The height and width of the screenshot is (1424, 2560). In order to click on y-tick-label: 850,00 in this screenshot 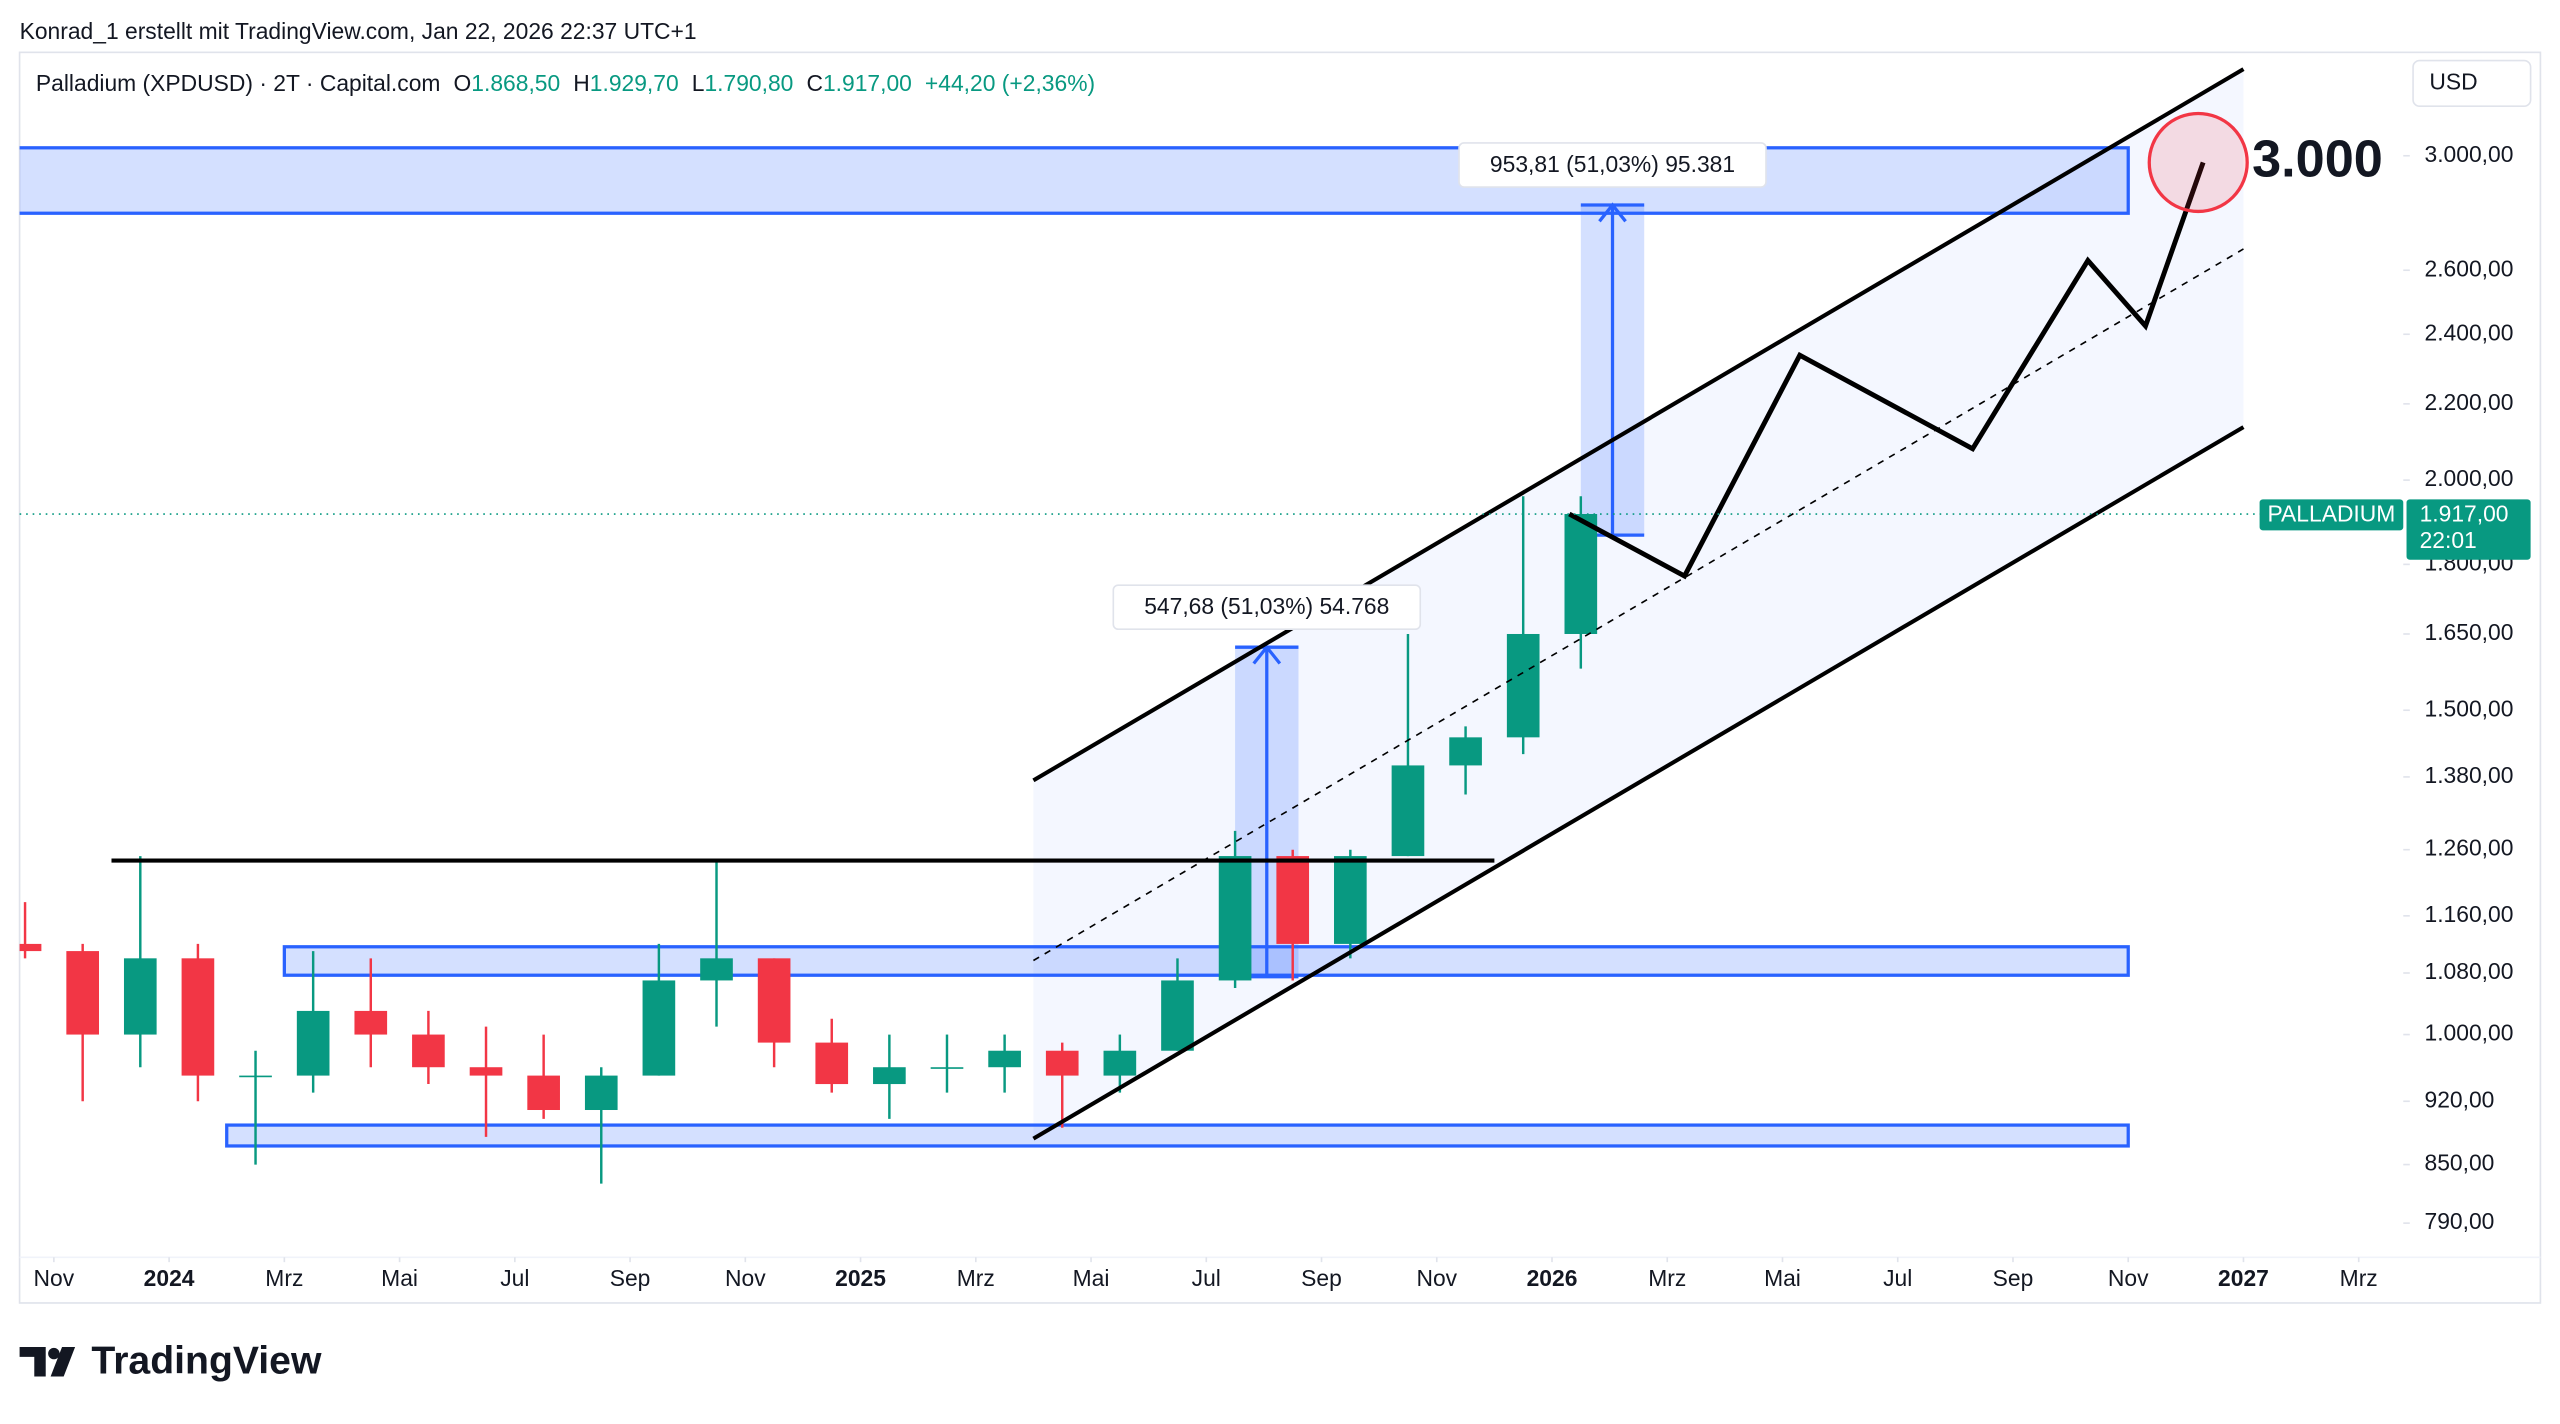, I will do `click(2459, 1163)`.